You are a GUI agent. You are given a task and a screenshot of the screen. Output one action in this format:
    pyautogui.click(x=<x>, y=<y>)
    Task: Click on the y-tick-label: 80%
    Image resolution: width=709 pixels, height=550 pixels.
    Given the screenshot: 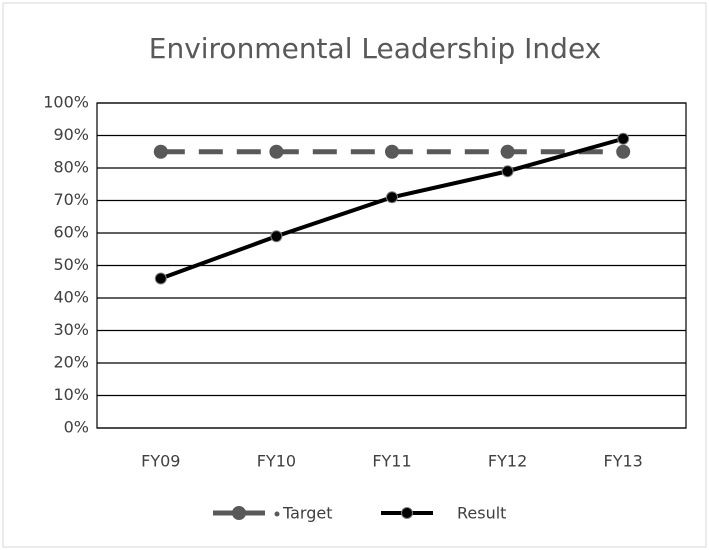 What is the action you would take?
    pyautogui.click(x=71, y=167)
    